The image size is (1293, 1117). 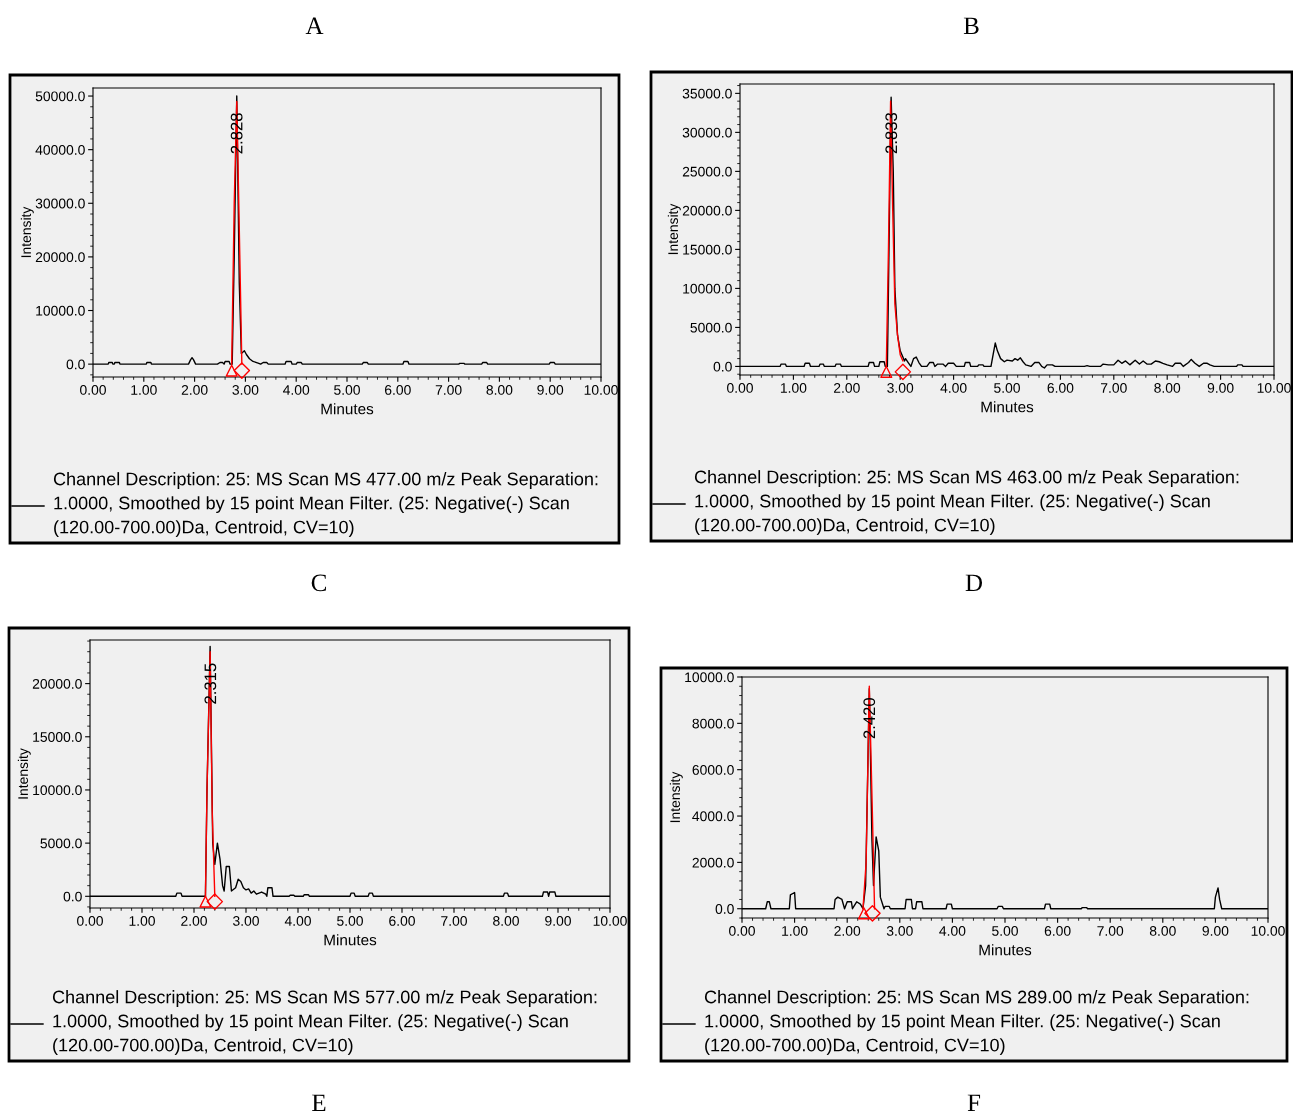 What do you see at coordinates (891, 133) in the screenshot?
I see `annotation: 2.833` at bounding box center [891, 133].